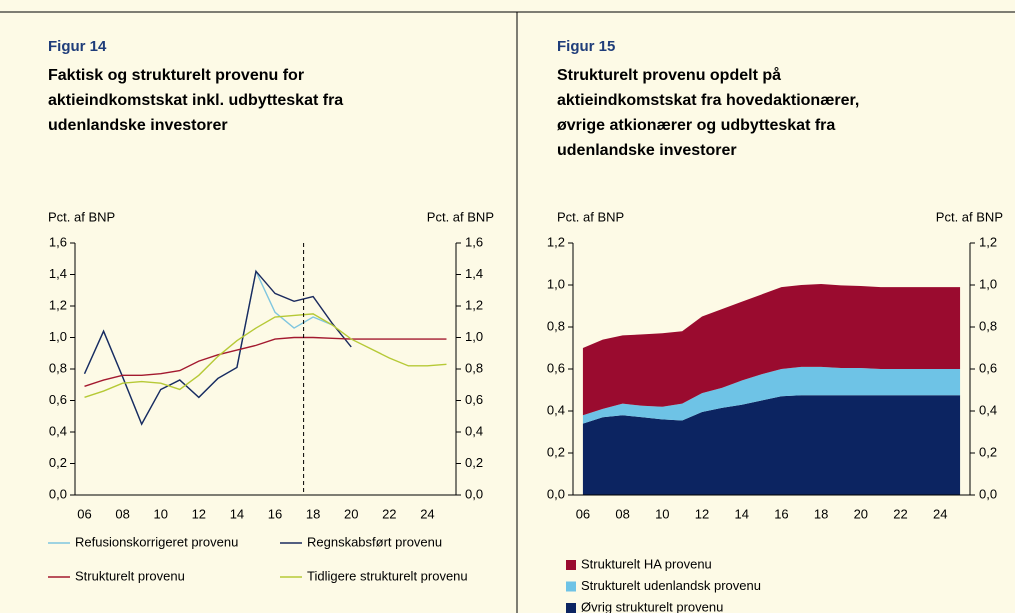 This screenshot has width=1015, height=613. What do you see at coordinates (58, 273) in the screenshot?
I see `y-tick-label: 1,4` at bounding box center [58, 273].